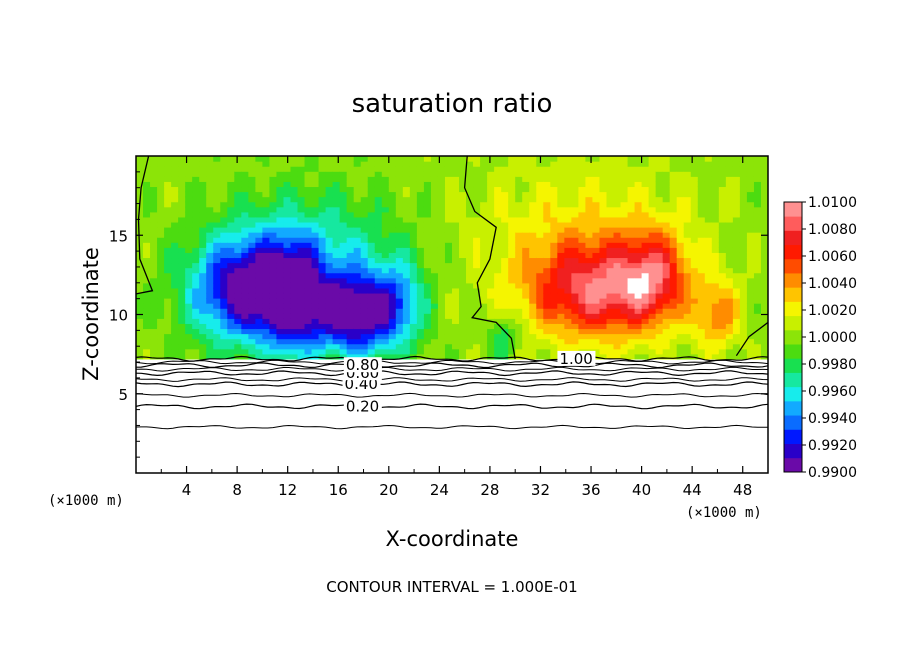 Image resolution: width=904 pixels, height=654 pixels. What do you see at coordinates (338, 490) in the screenshot?
I see `x-tick-label: 16` at bounding box center [338, 490].